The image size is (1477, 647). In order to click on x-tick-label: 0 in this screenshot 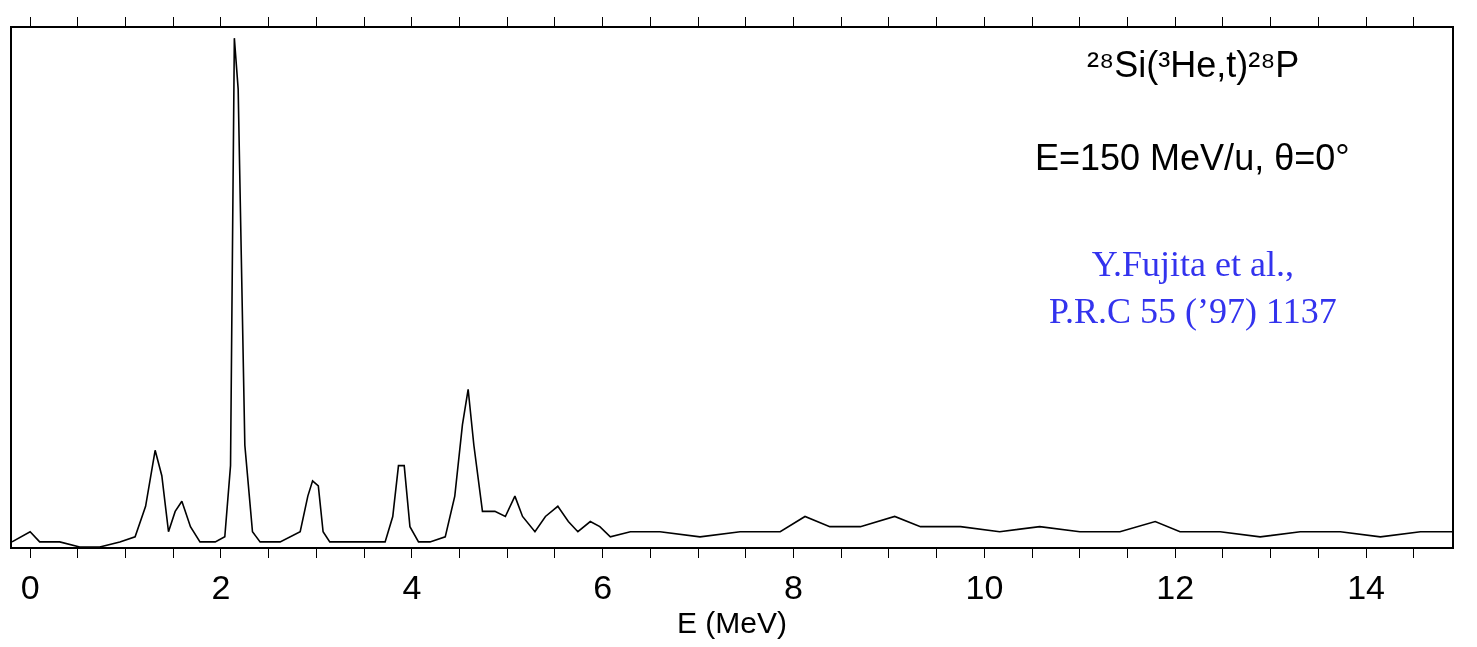, I will do `click(30, 586)`.